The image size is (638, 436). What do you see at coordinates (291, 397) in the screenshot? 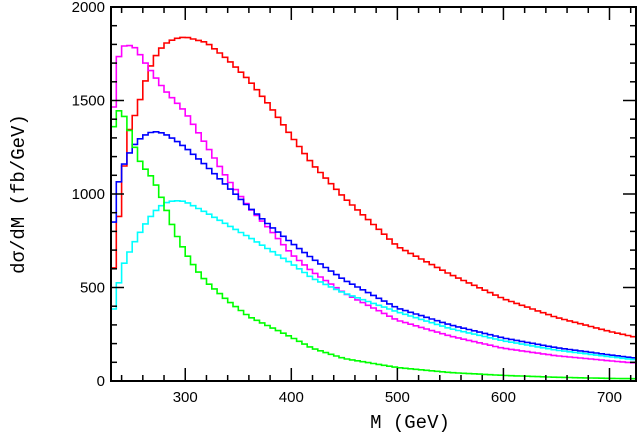
I see `x-tick-label: 400` at bounding box center [291, 397].